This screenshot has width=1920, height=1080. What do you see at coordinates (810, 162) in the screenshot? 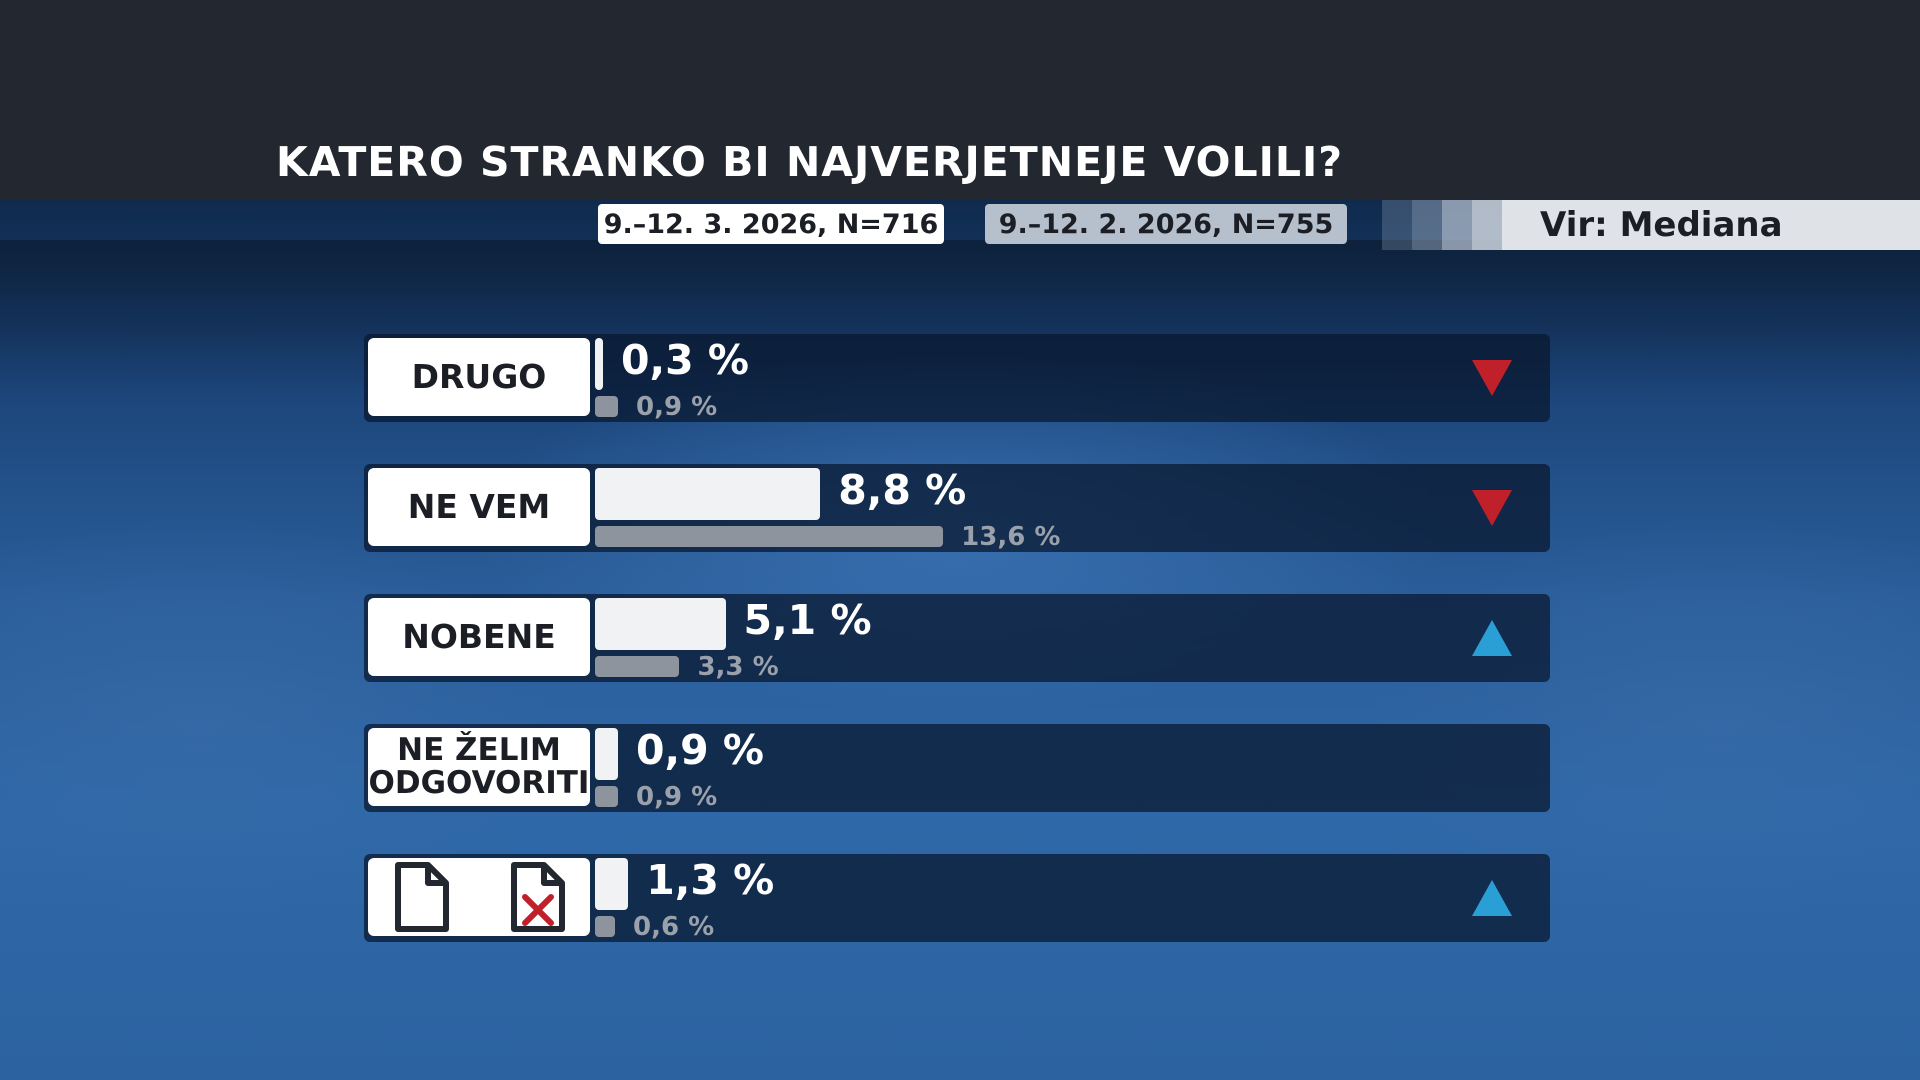
I see `chart-title: KATERO STRANKO BI NAJVERJETNEJE VOLILI?` at bounding box center [810, 162].